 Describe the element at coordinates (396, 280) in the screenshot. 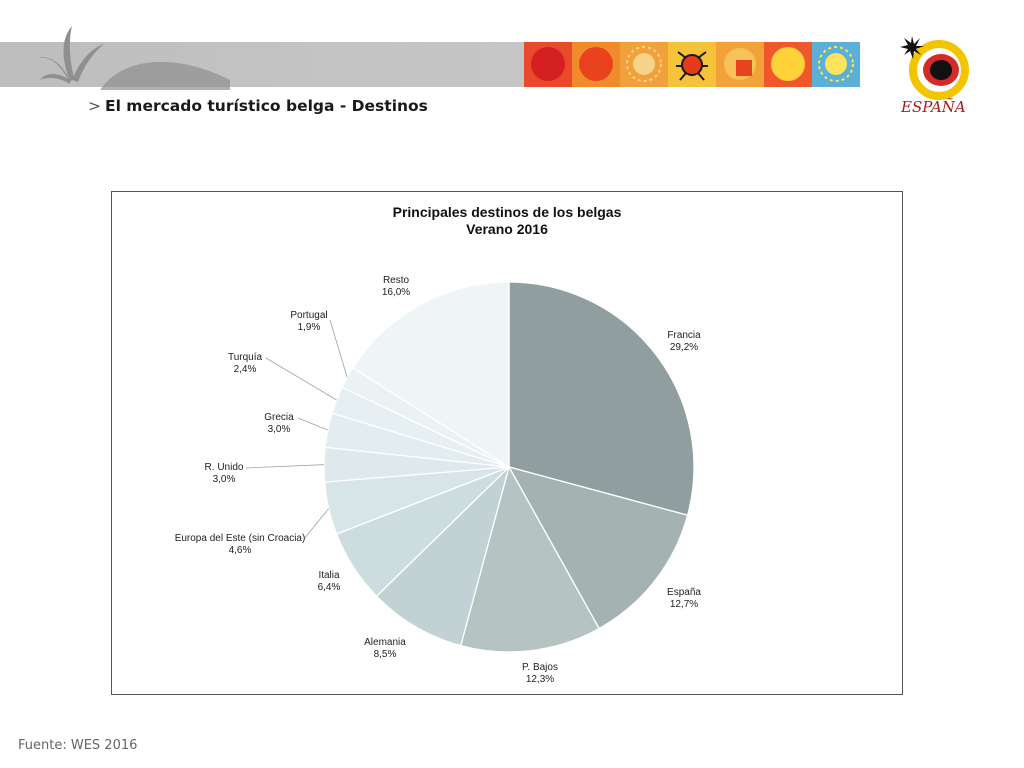

I see `slice-label-11: Resto` at that location.